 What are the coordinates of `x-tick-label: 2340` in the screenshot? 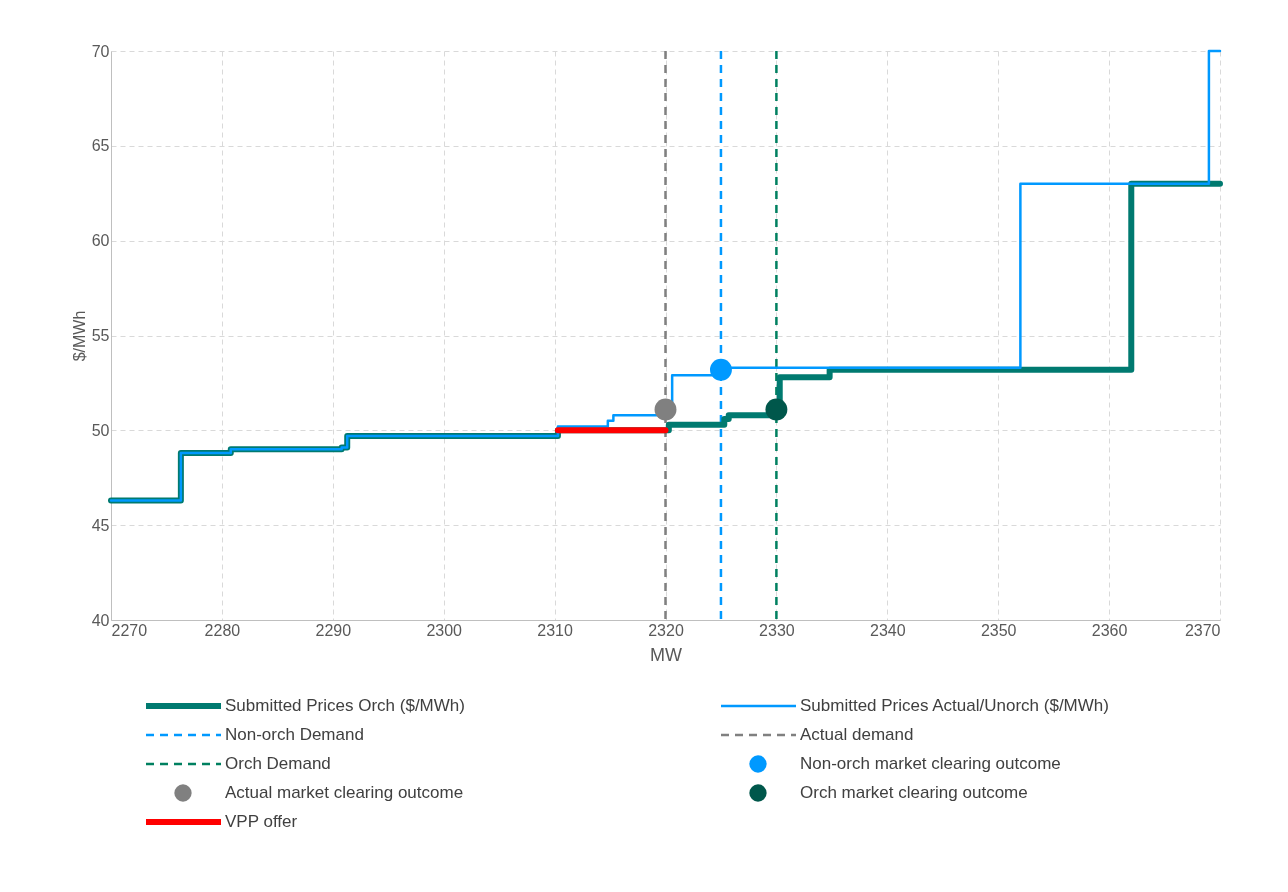 It's located at (888, 630).